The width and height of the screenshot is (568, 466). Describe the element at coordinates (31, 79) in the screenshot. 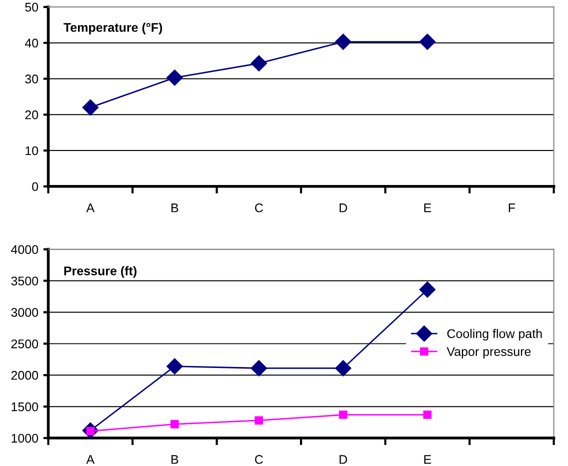

I see `y-tick-label: 30` at that location.